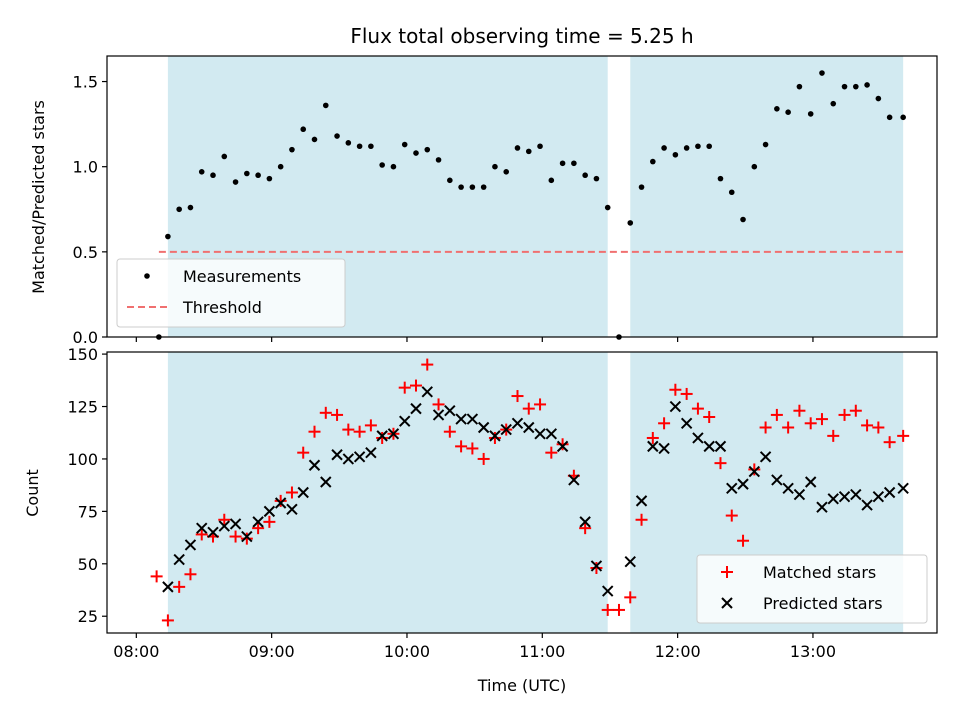  What do you see at coordinates (136, 651) in the screenshot?
I see `x-tick-label: 08:00` at bounding box center [136, 651].